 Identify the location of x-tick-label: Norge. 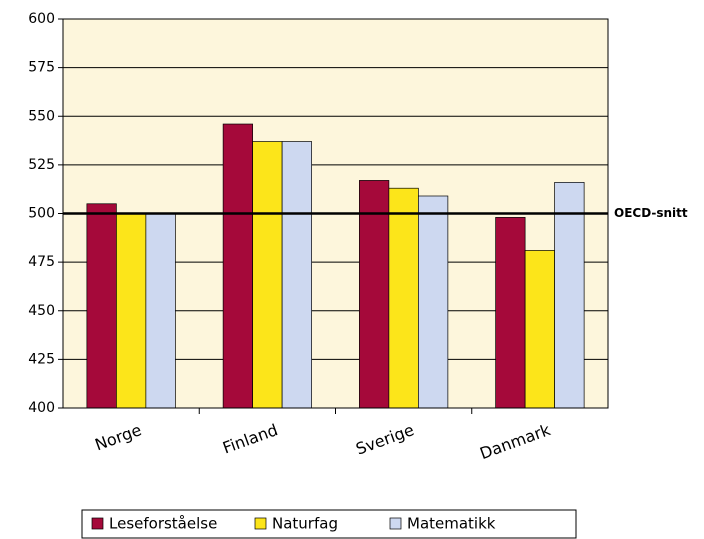
(118, 437).